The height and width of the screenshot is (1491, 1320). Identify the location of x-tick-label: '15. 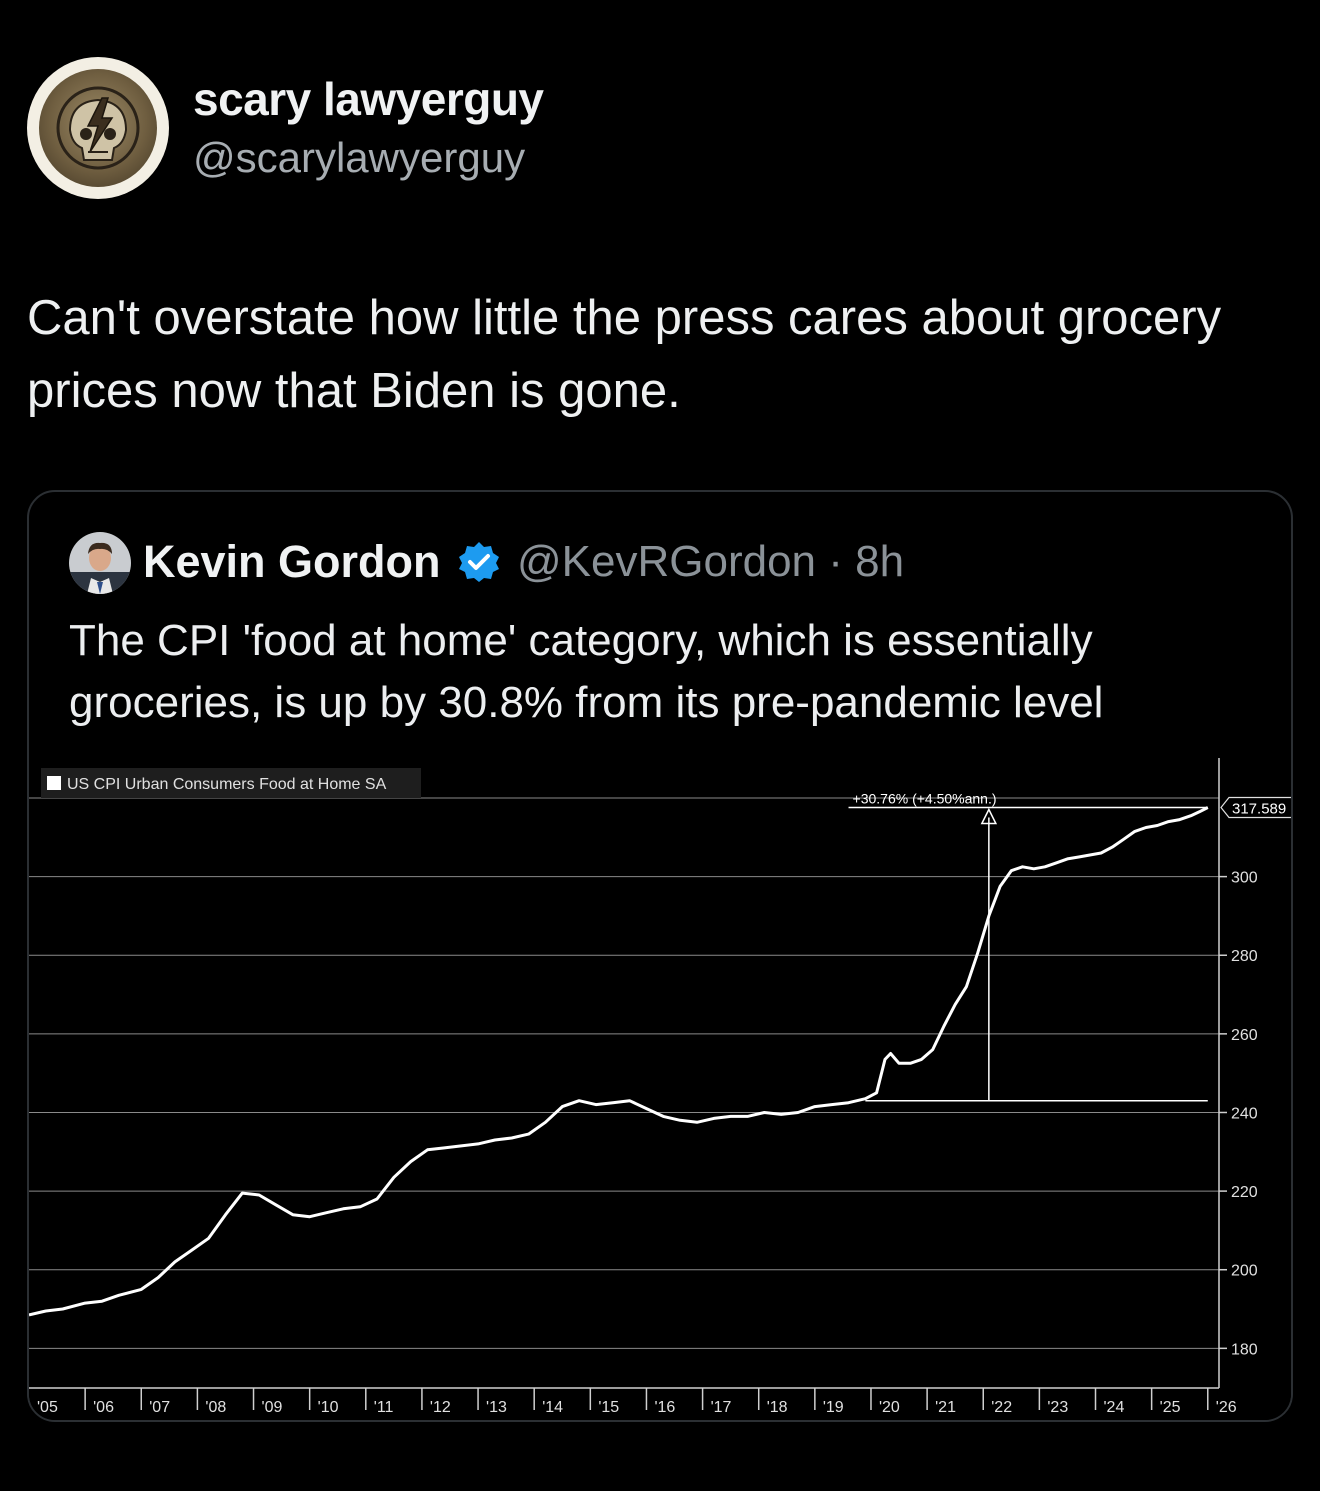
(608, 1407).